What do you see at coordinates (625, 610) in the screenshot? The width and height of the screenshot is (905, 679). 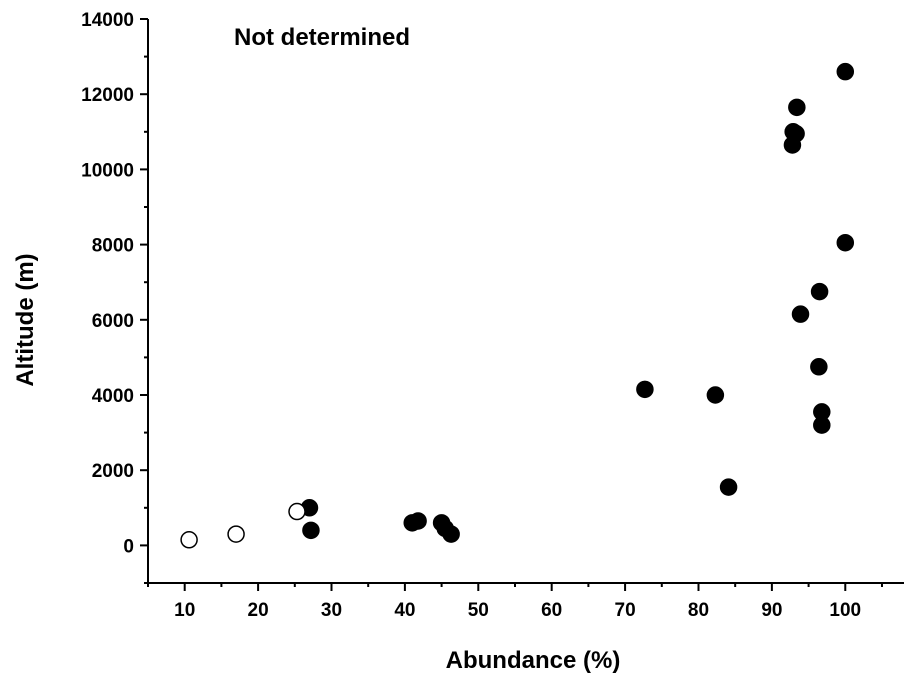 I see `x-tick-label: 70` at bounding box center [625, 610].